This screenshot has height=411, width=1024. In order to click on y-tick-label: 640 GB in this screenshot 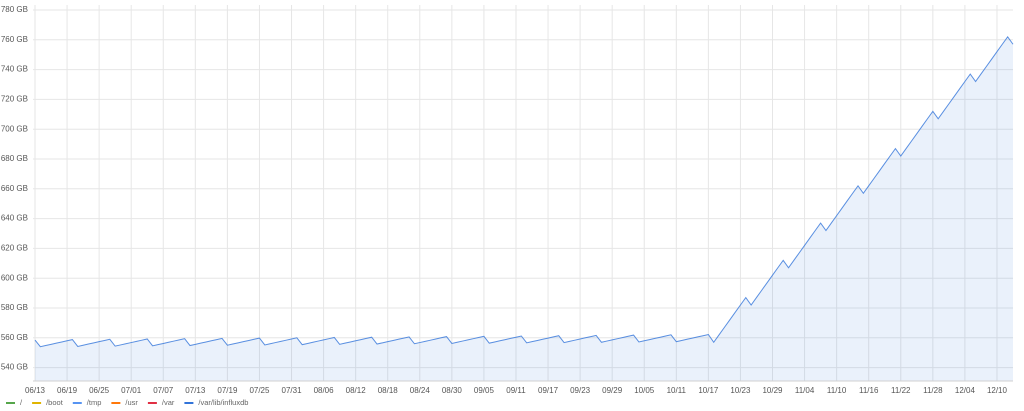, I will do `click(14, 218)`.